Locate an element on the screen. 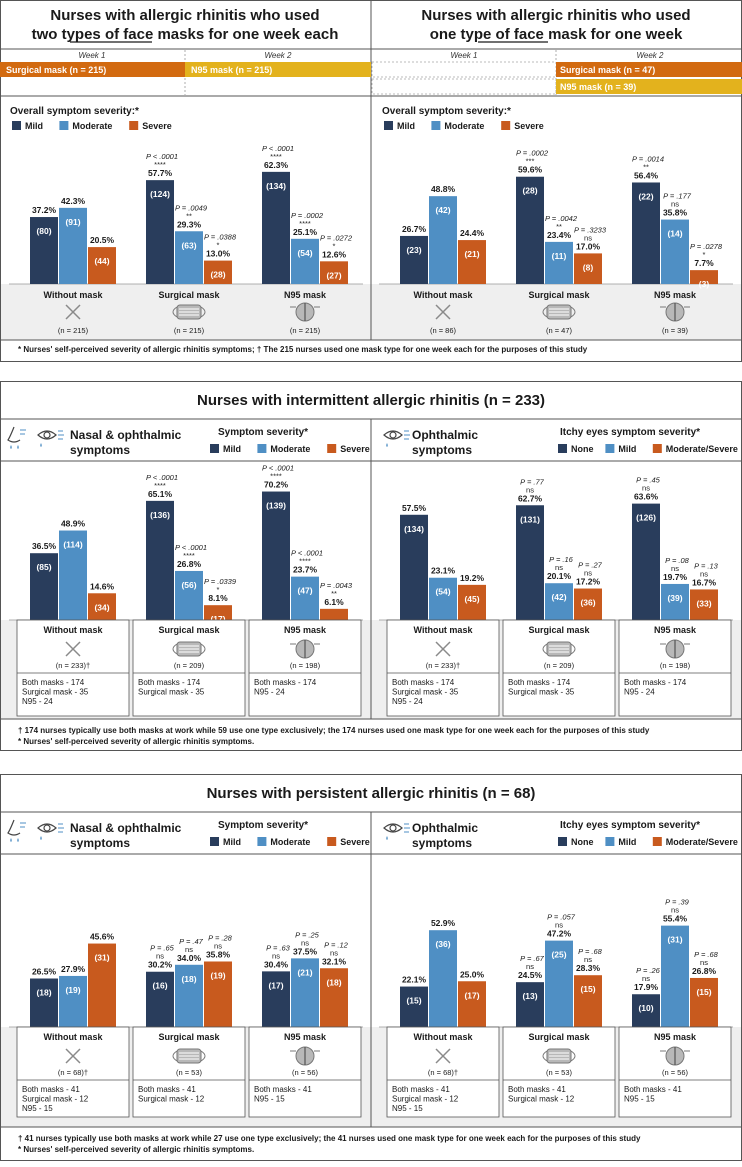 The height and width of the screenshot is (1167, 742). significance-label: * is located at coordinates (218, 245).